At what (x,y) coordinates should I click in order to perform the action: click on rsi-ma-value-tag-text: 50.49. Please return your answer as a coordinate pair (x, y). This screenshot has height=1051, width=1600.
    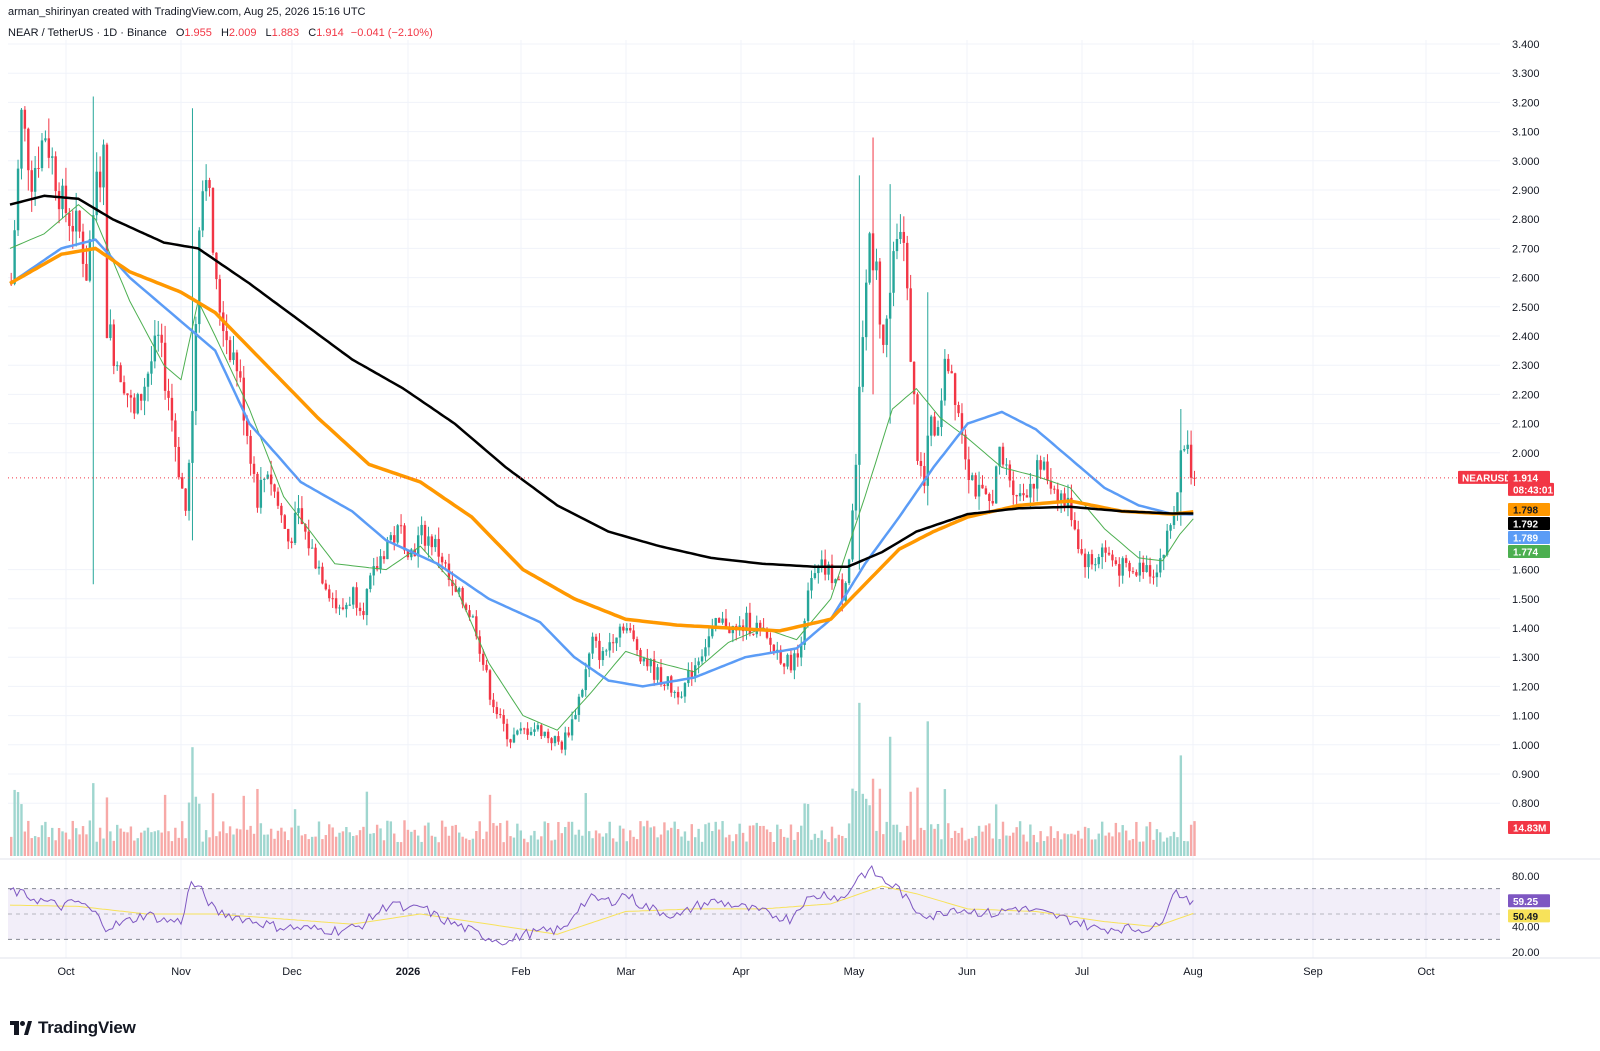
    Looking at the image, I should click on (1525, 917).